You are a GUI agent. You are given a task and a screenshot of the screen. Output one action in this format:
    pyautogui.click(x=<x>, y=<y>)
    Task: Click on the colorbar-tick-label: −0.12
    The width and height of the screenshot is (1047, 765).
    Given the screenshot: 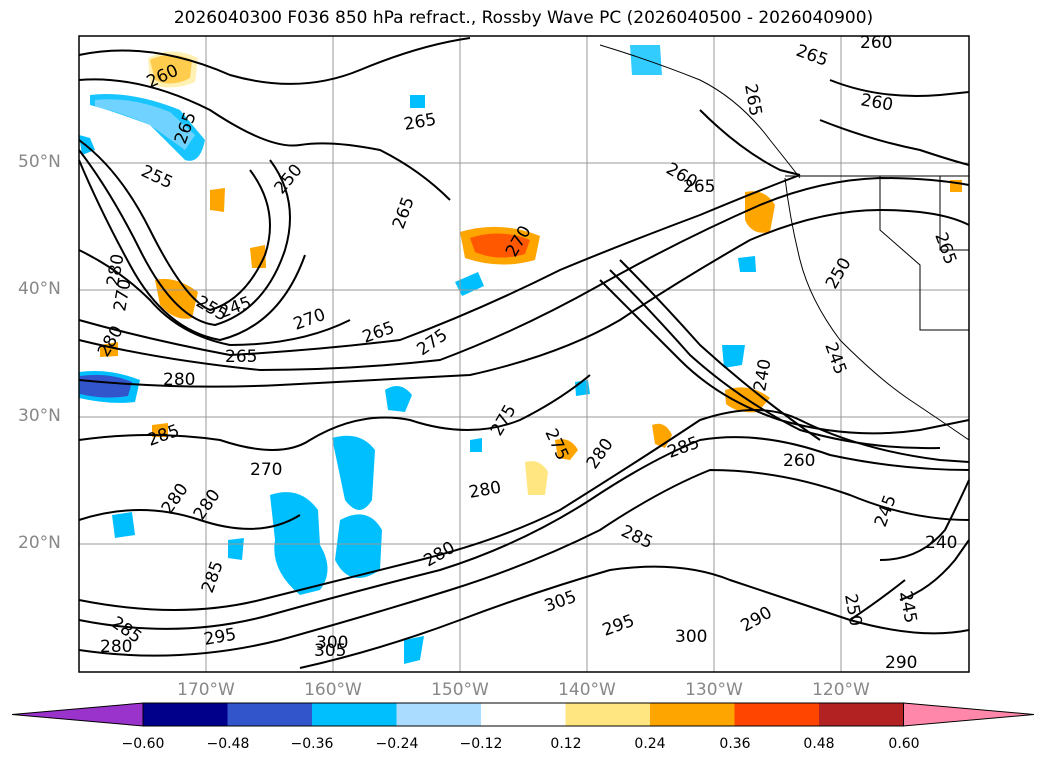 What is the action you would take?
    pyautogui.click(x=481, y=744)
    